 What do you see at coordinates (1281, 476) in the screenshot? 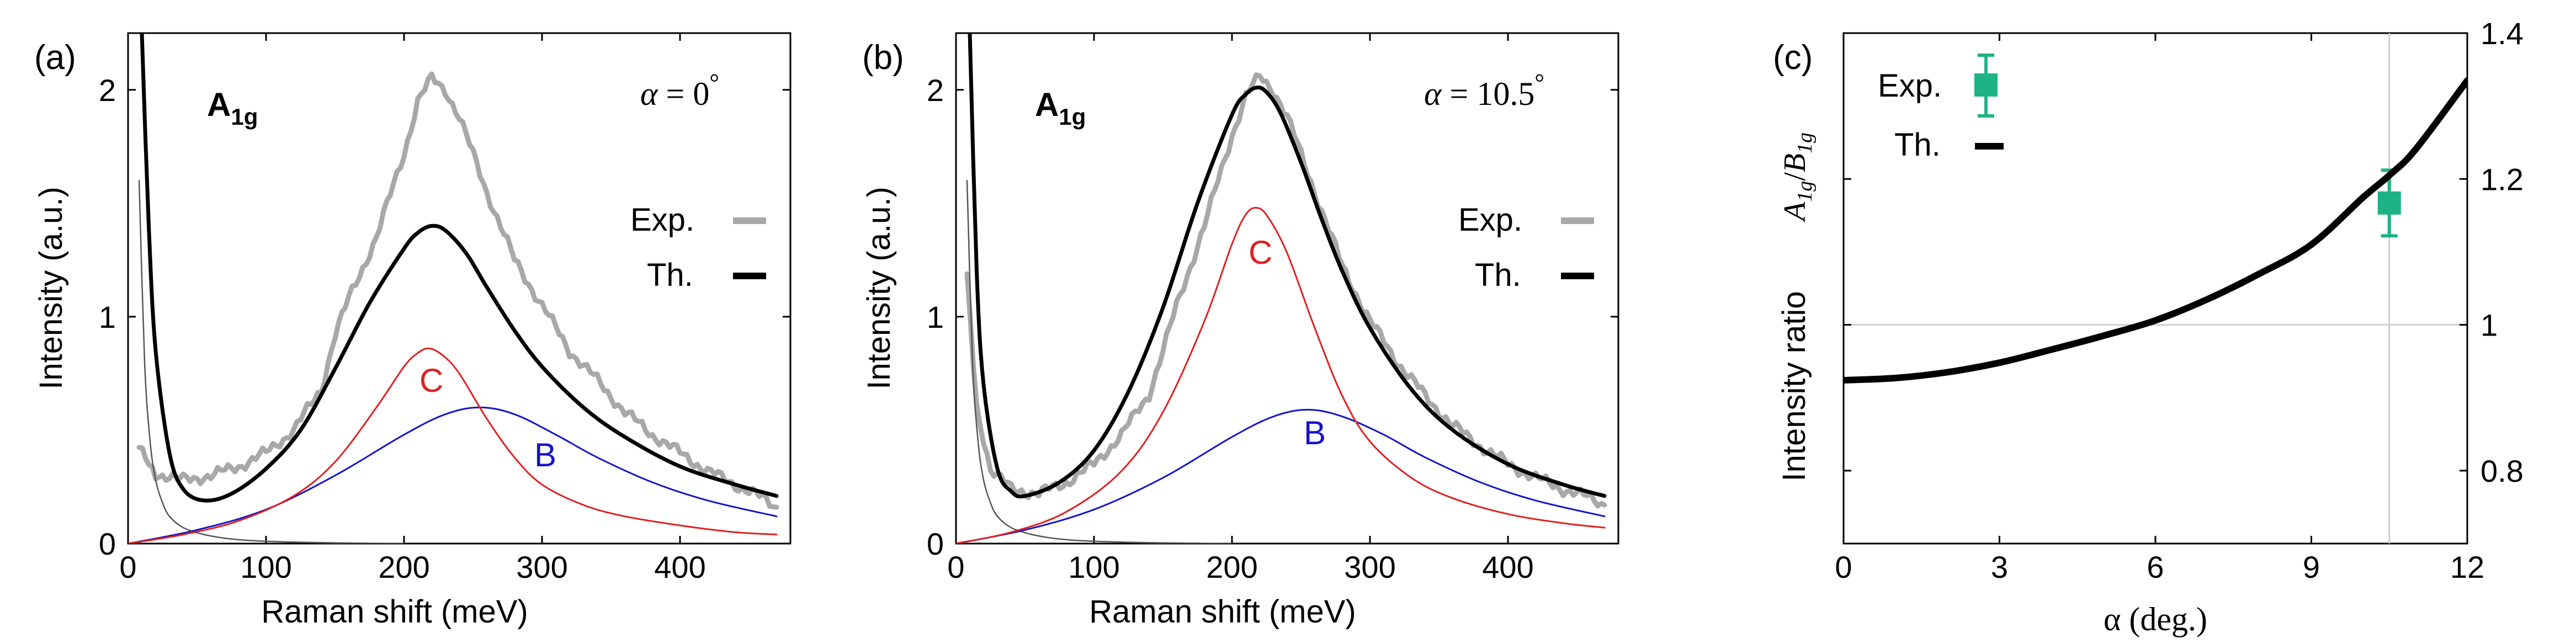
I see `series-line-b-b` at bounding box center [1281, 476].